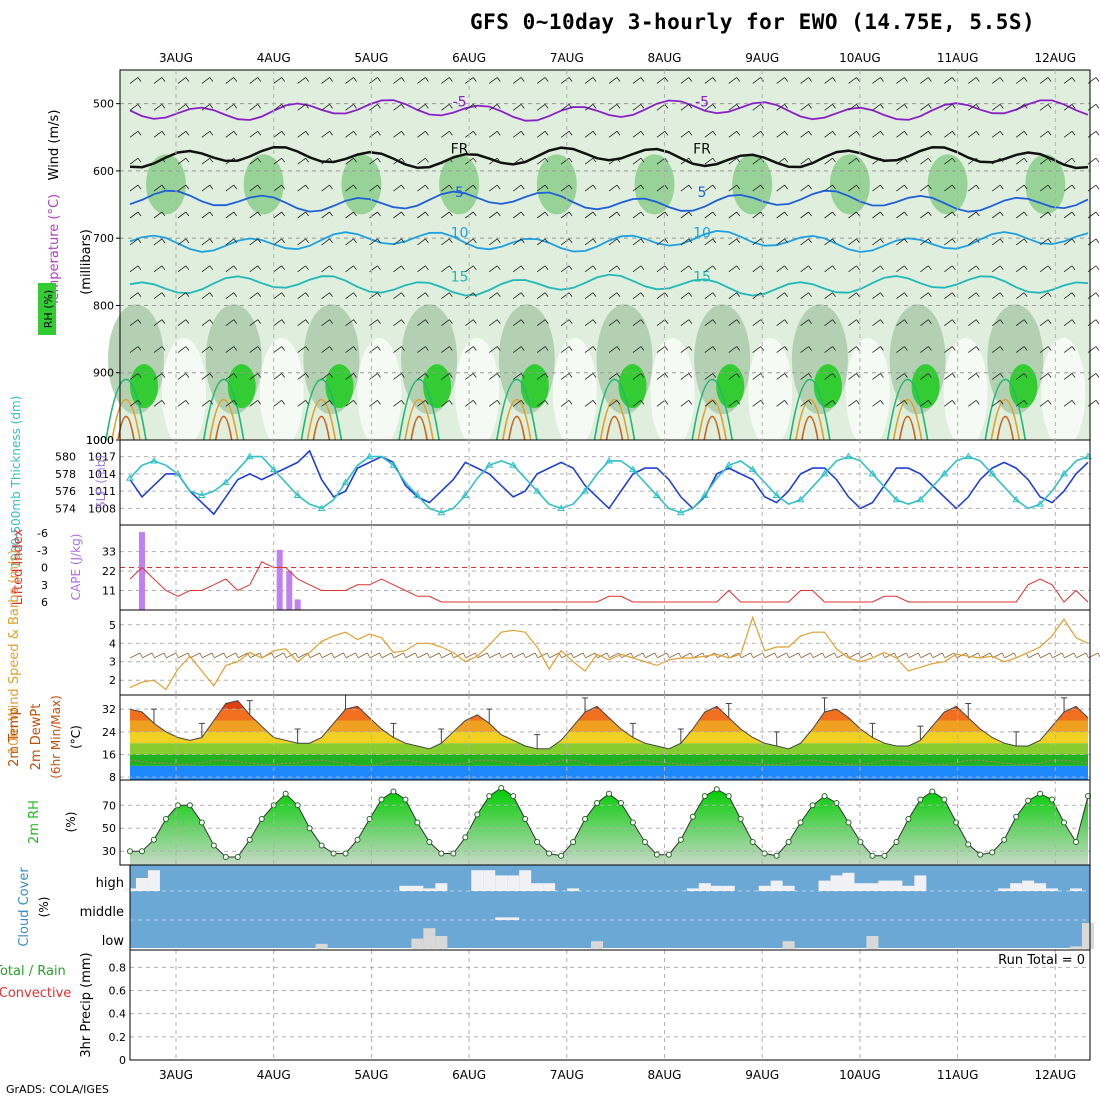 The height and width of the screenshot is (1100, 1100). Describe the element at coordinates (36, 737) in the screenshot. I see `dewpt-axis-label: 2m DewPt` at that location.